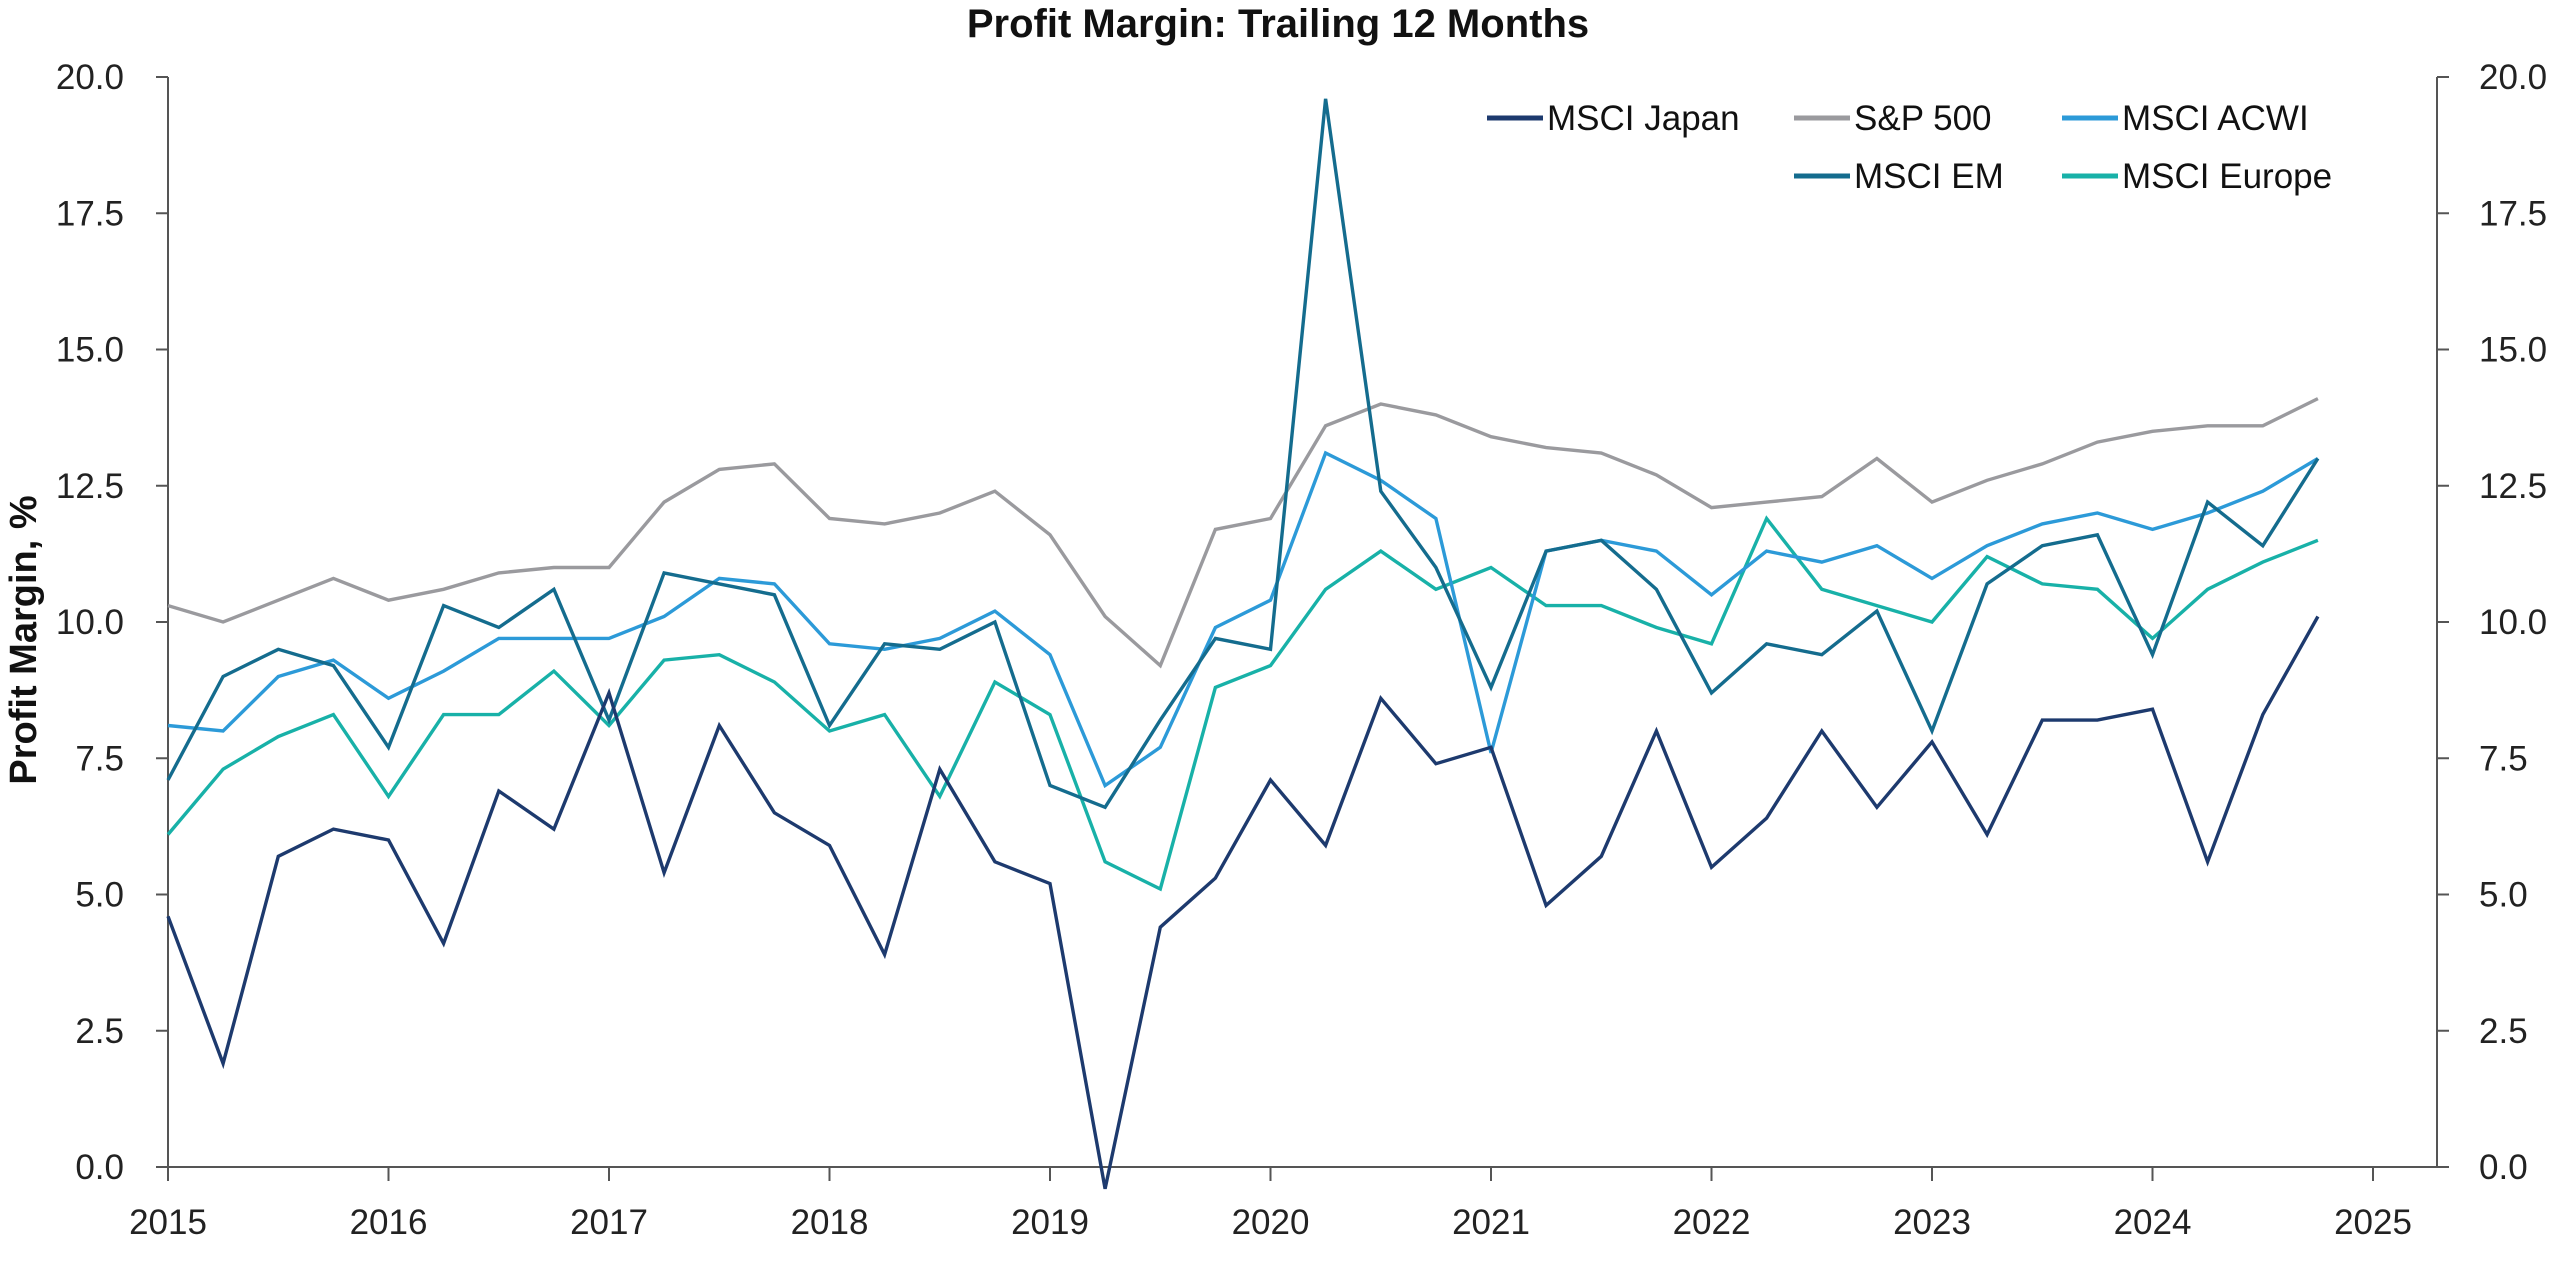 Image resolution: width=2560 pixels, height=1266 pixels. Describe the element at coordinates (1712, 1222) in the screenshot. I see `x-tick-label: 2022` at that location.